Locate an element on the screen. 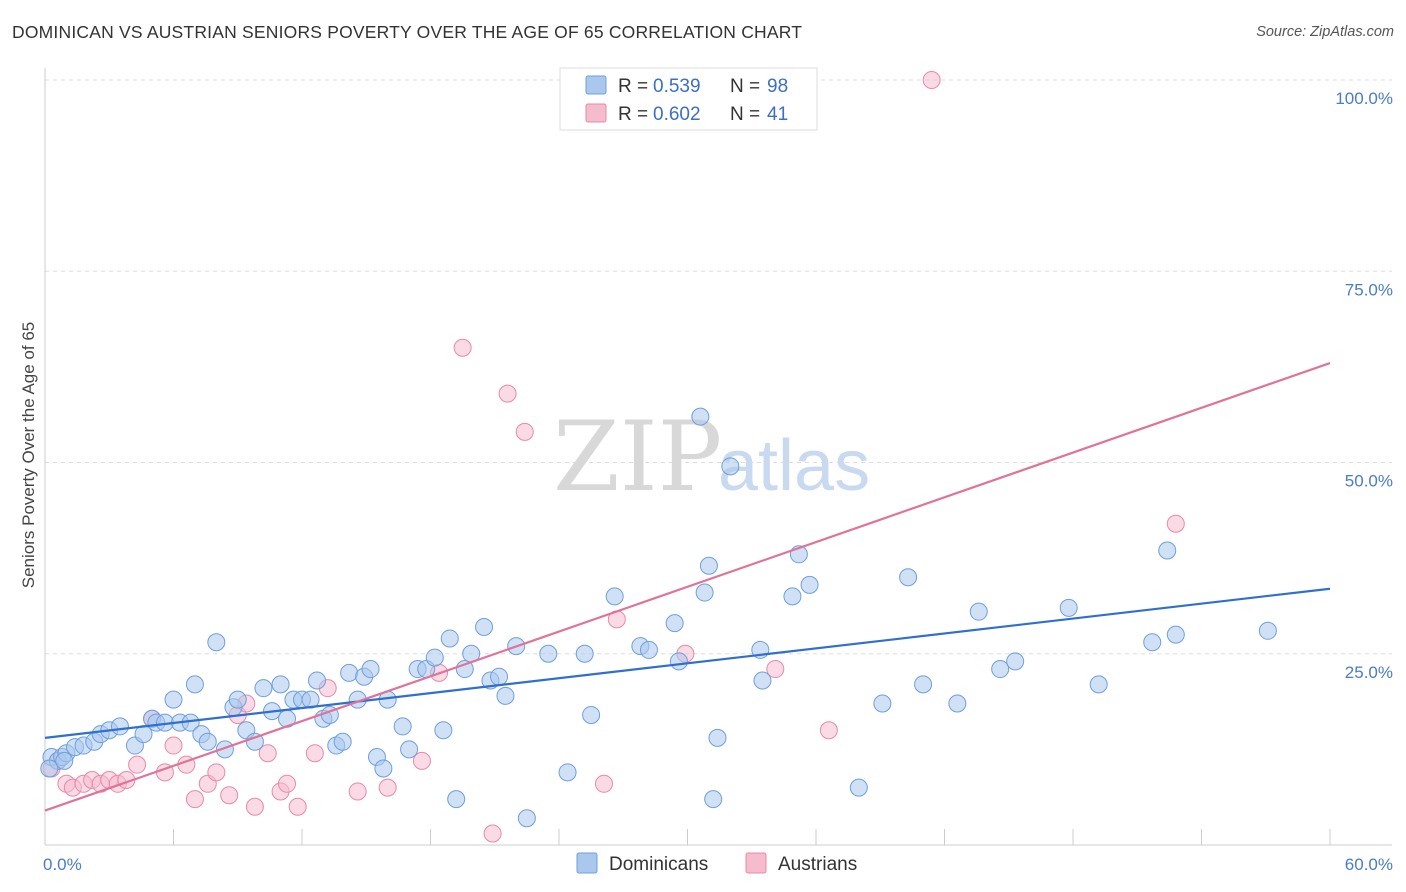  legend-swatch-dominicans is located at coordinates (596, 85).